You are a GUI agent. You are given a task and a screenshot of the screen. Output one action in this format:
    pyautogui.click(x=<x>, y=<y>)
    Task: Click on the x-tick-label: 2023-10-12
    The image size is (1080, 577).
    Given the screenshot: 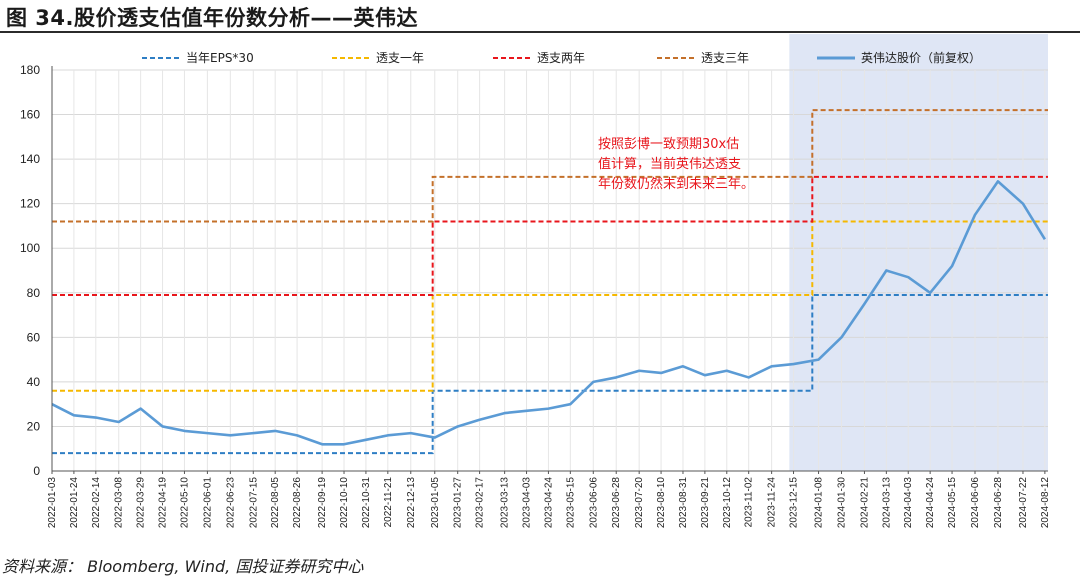 What is the action you would take?
    pyautogui.click(x=727, y=503)
    